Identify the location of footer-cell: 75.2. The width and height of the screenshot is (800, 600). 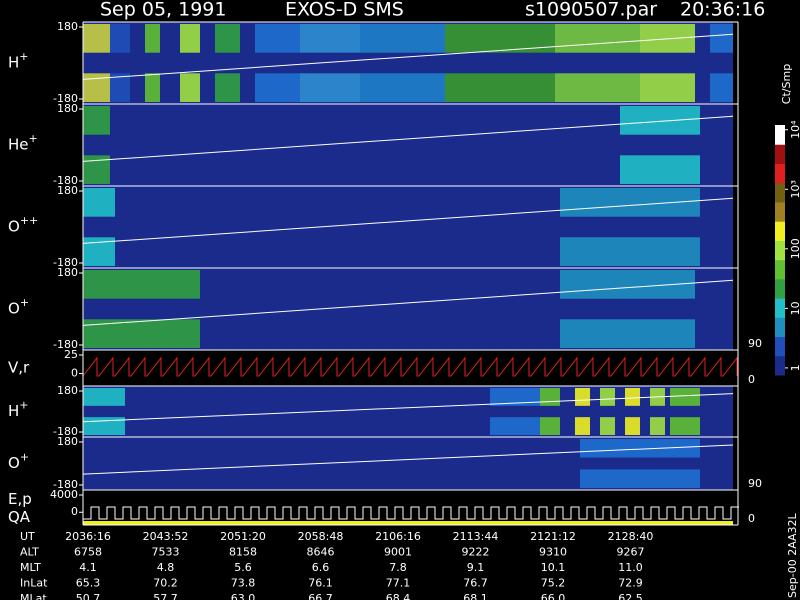
(553, 583).